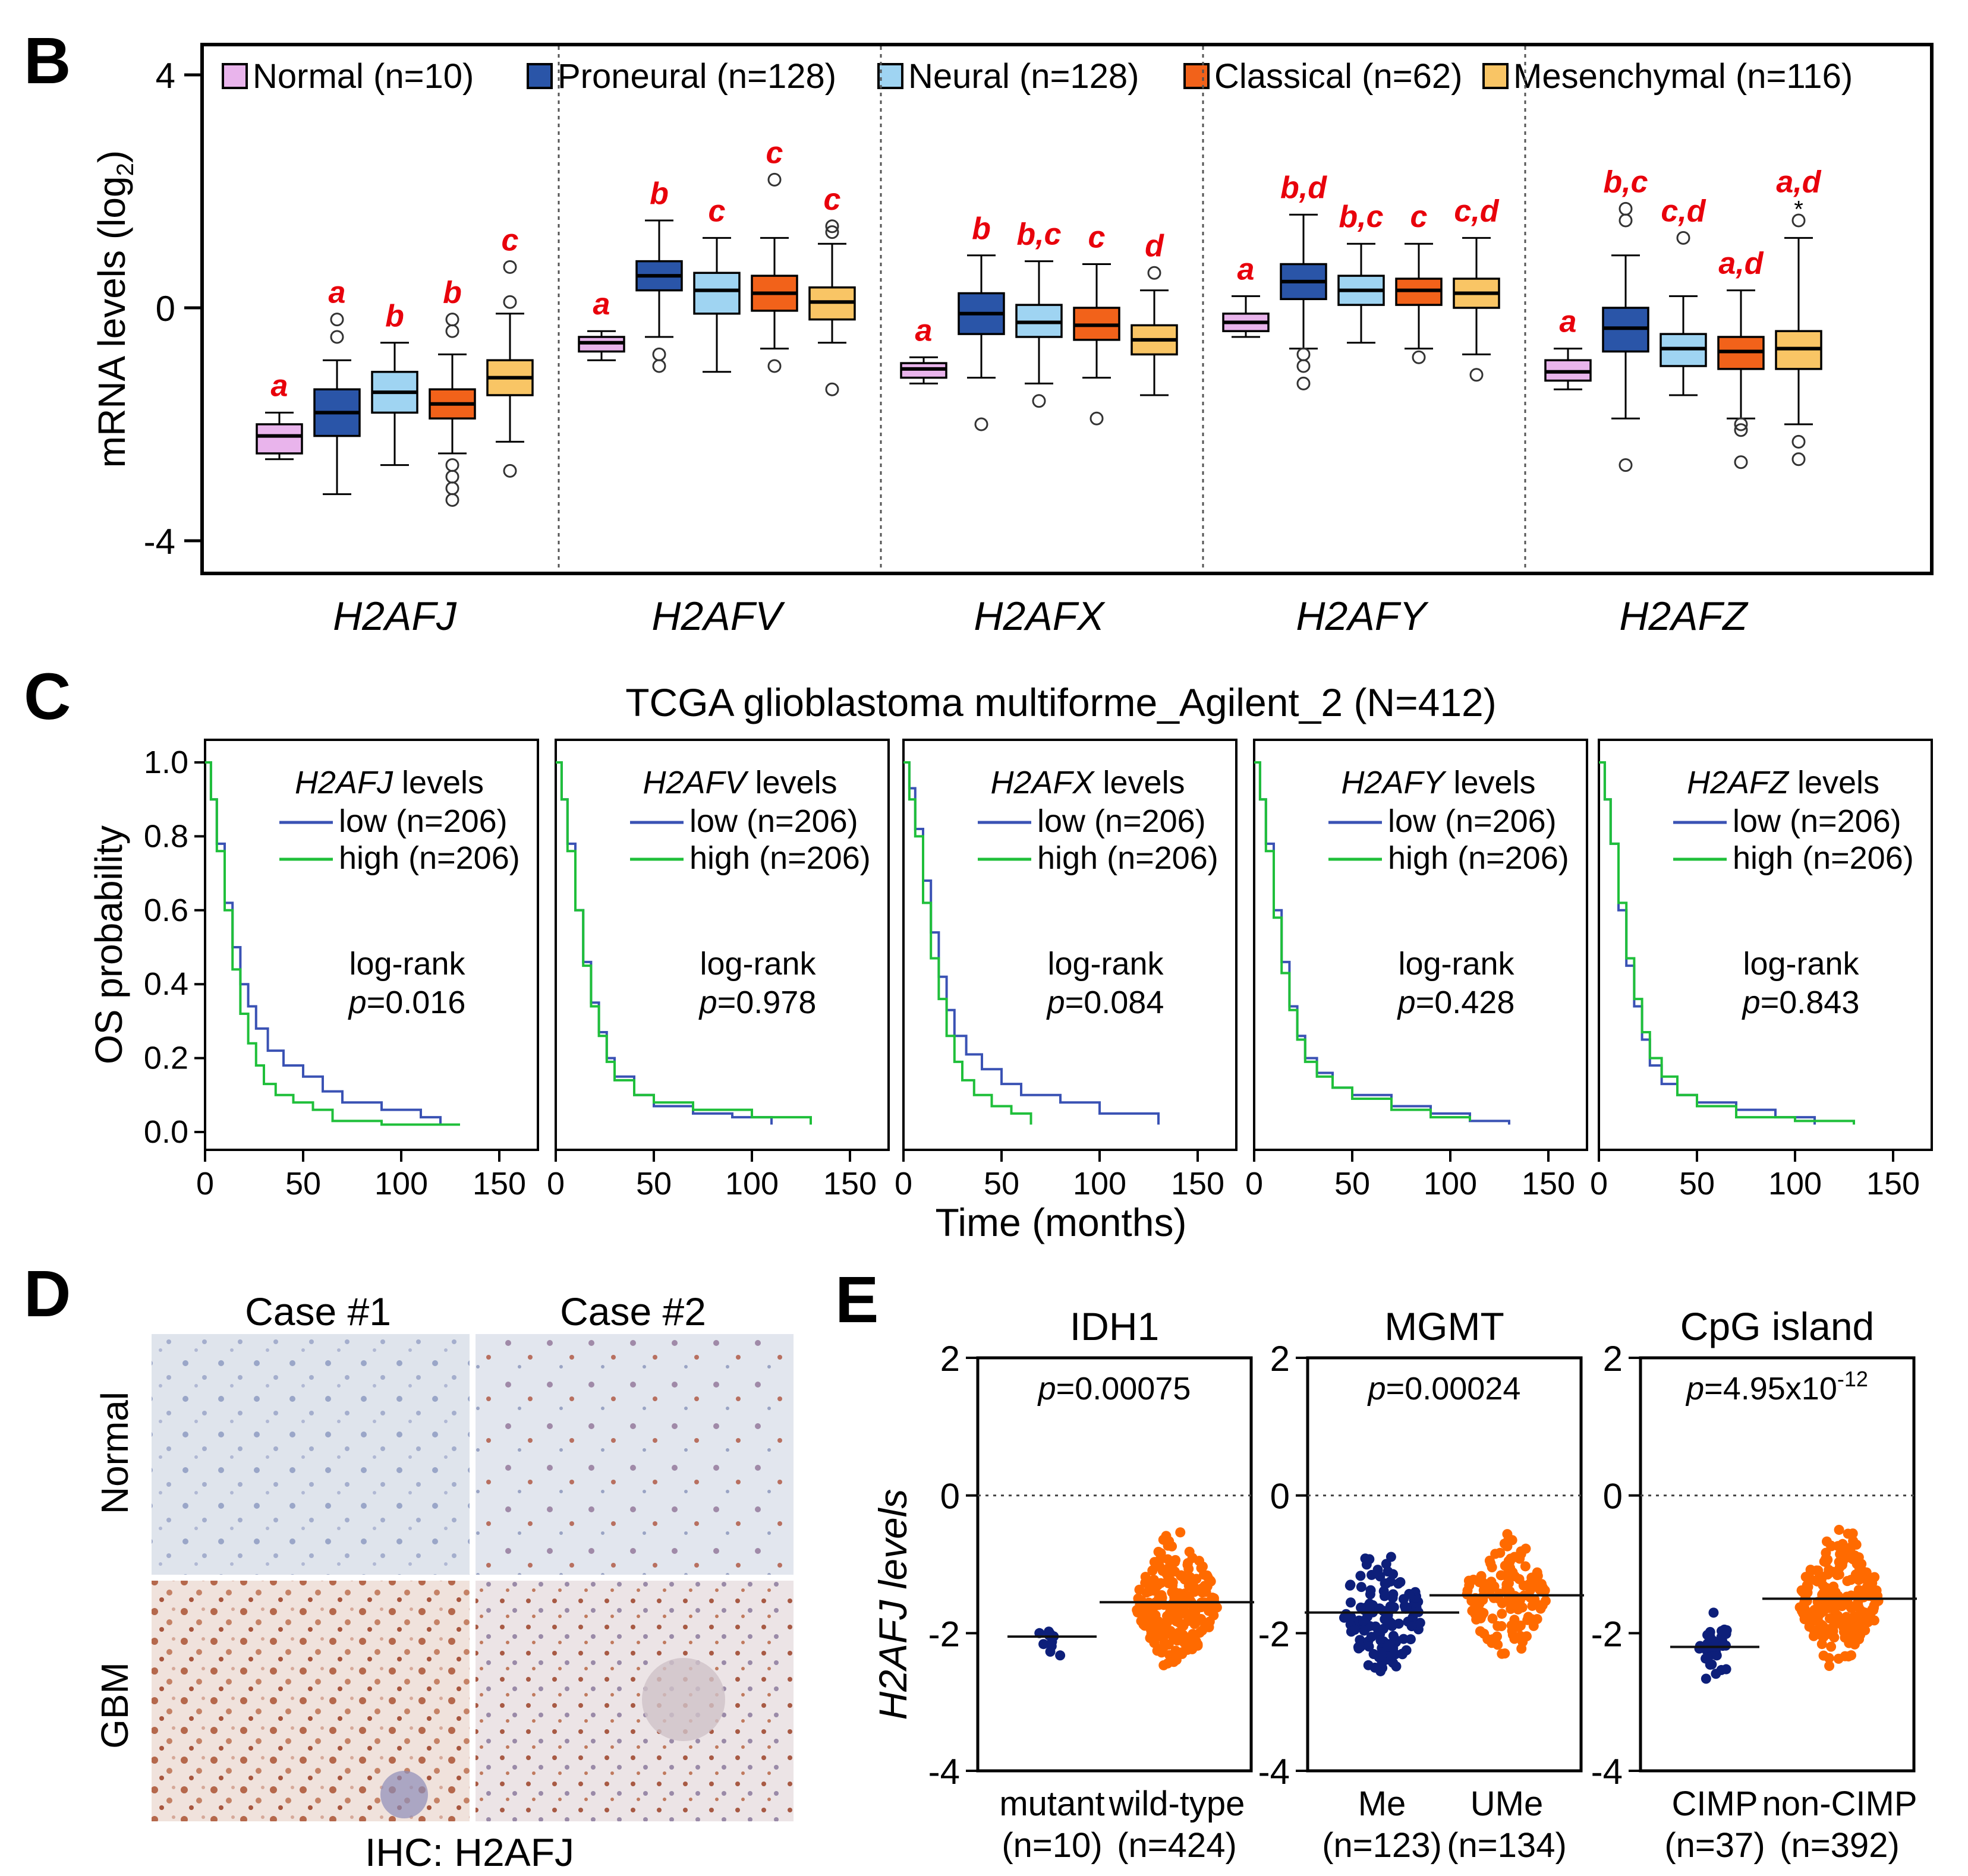 The height and width of the screenshot is (1876, 1968). I want to click on km-pvalue: p=0.016, so click(407, 1002).